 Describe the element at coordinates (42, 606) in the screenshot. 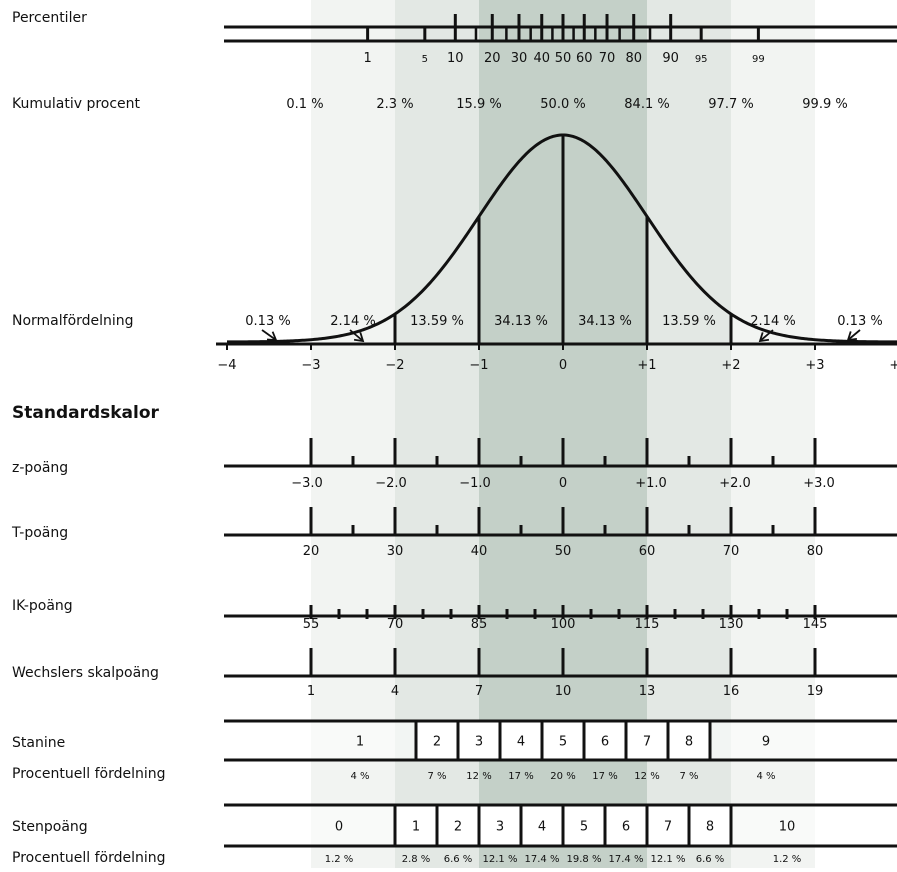

I see `label-ik-poang: IK-poäng` at that location.